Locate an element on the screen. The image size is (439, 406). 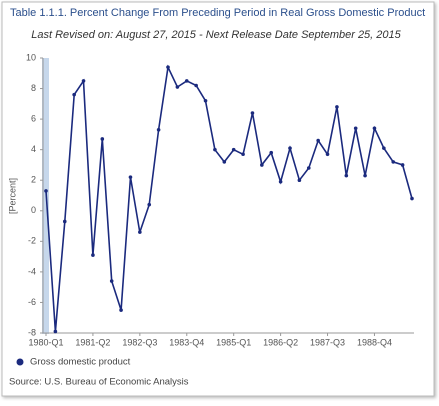
y-tick-label: -6 is located at coordinates (32, 302).